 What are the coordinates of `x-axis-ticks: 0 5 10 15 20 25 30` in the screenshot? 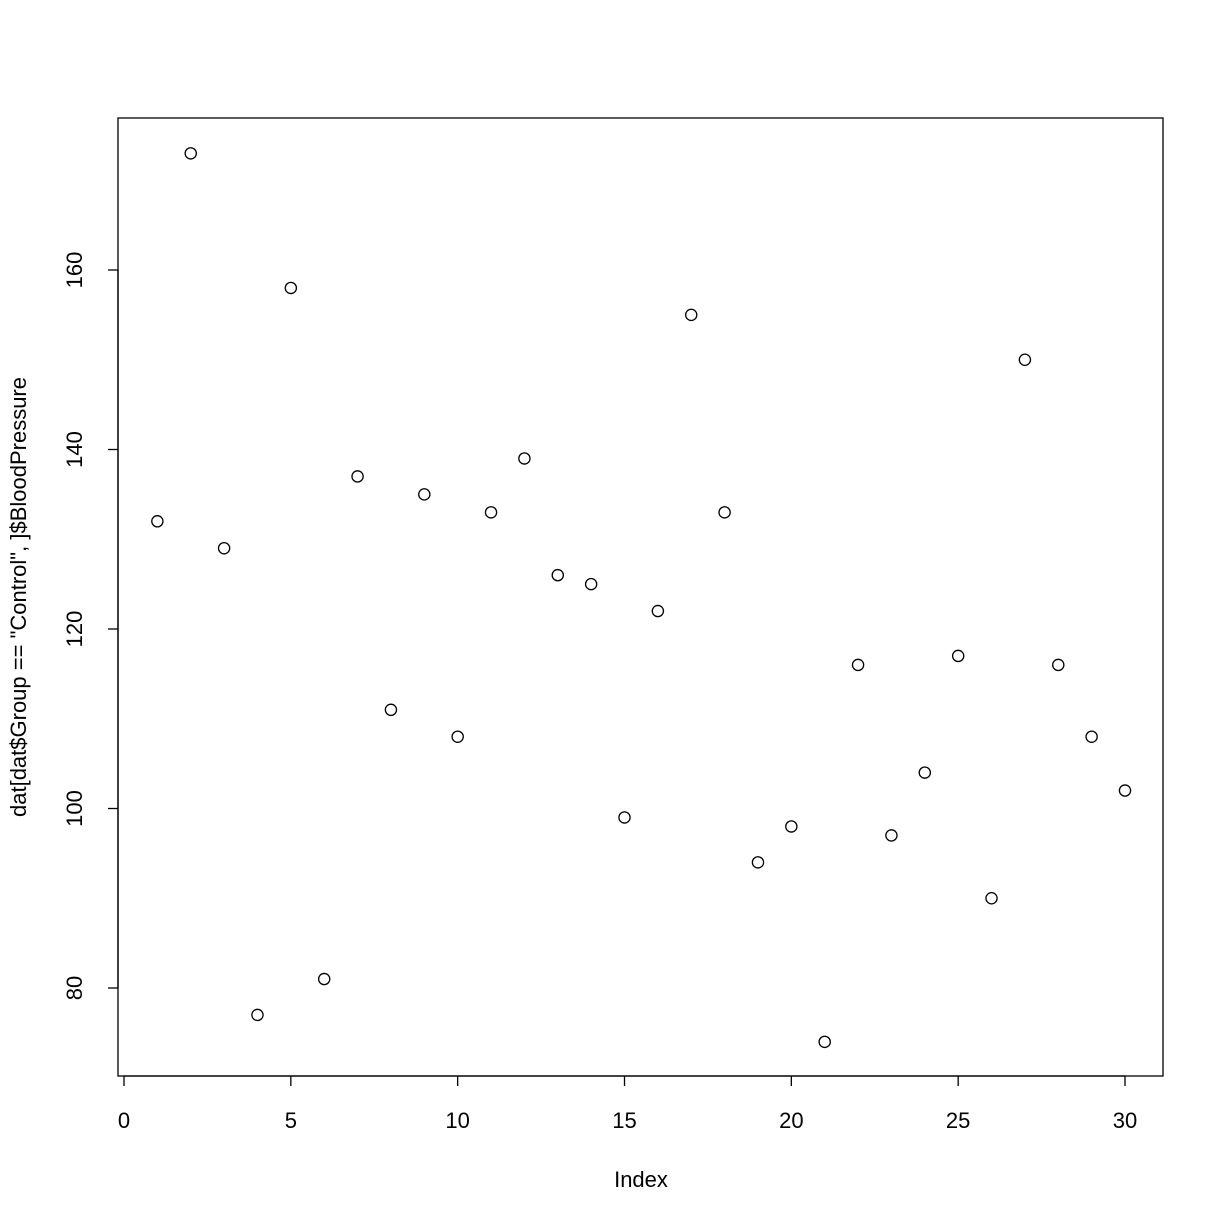 It's located at (627, 1104).